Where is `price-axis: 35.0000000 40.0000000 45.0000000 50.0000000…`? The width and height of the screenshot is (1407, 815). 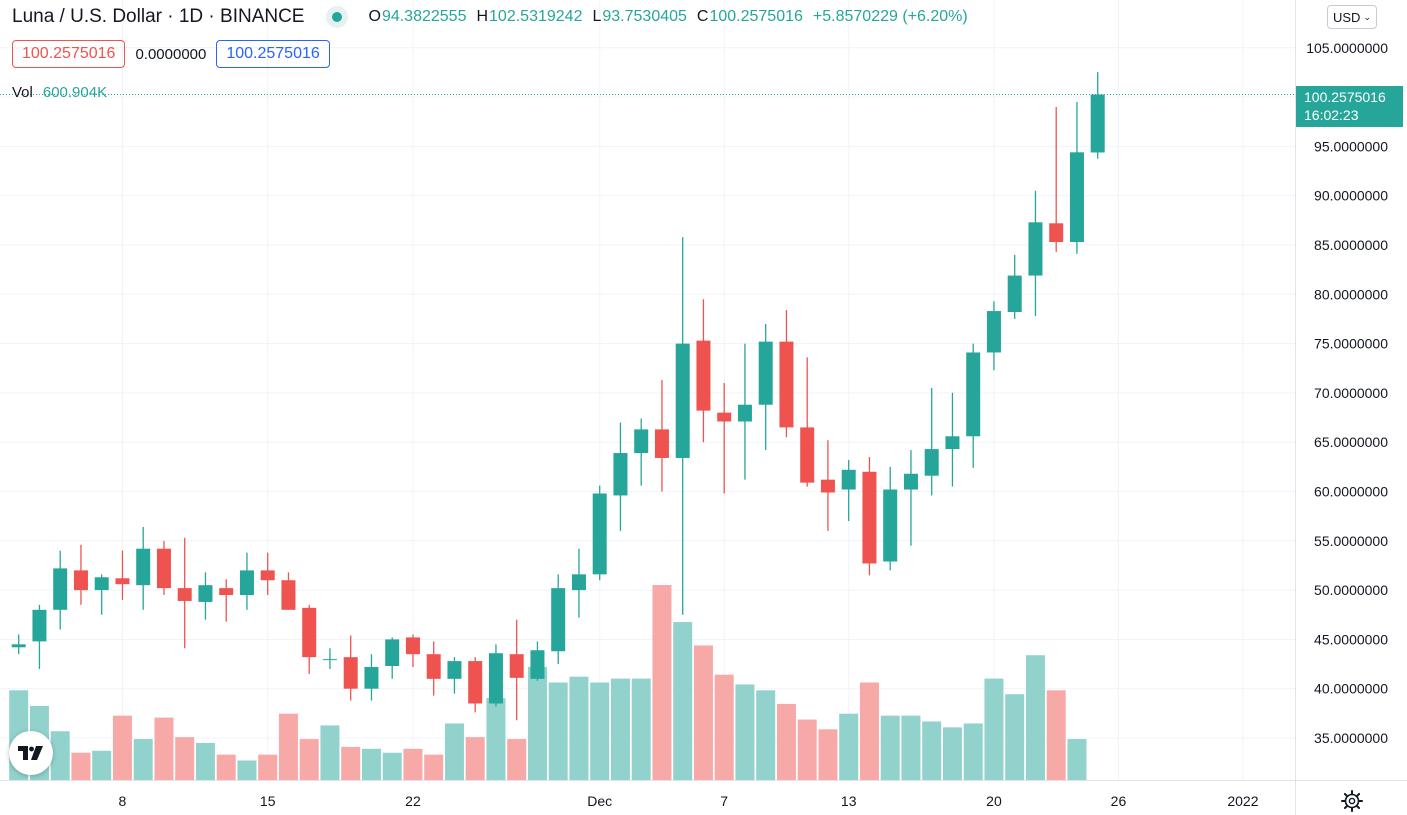
price-axis: 35.0000000 40.0000000 45.0000000 50.0000000… is located at coordinates (1342, 407).